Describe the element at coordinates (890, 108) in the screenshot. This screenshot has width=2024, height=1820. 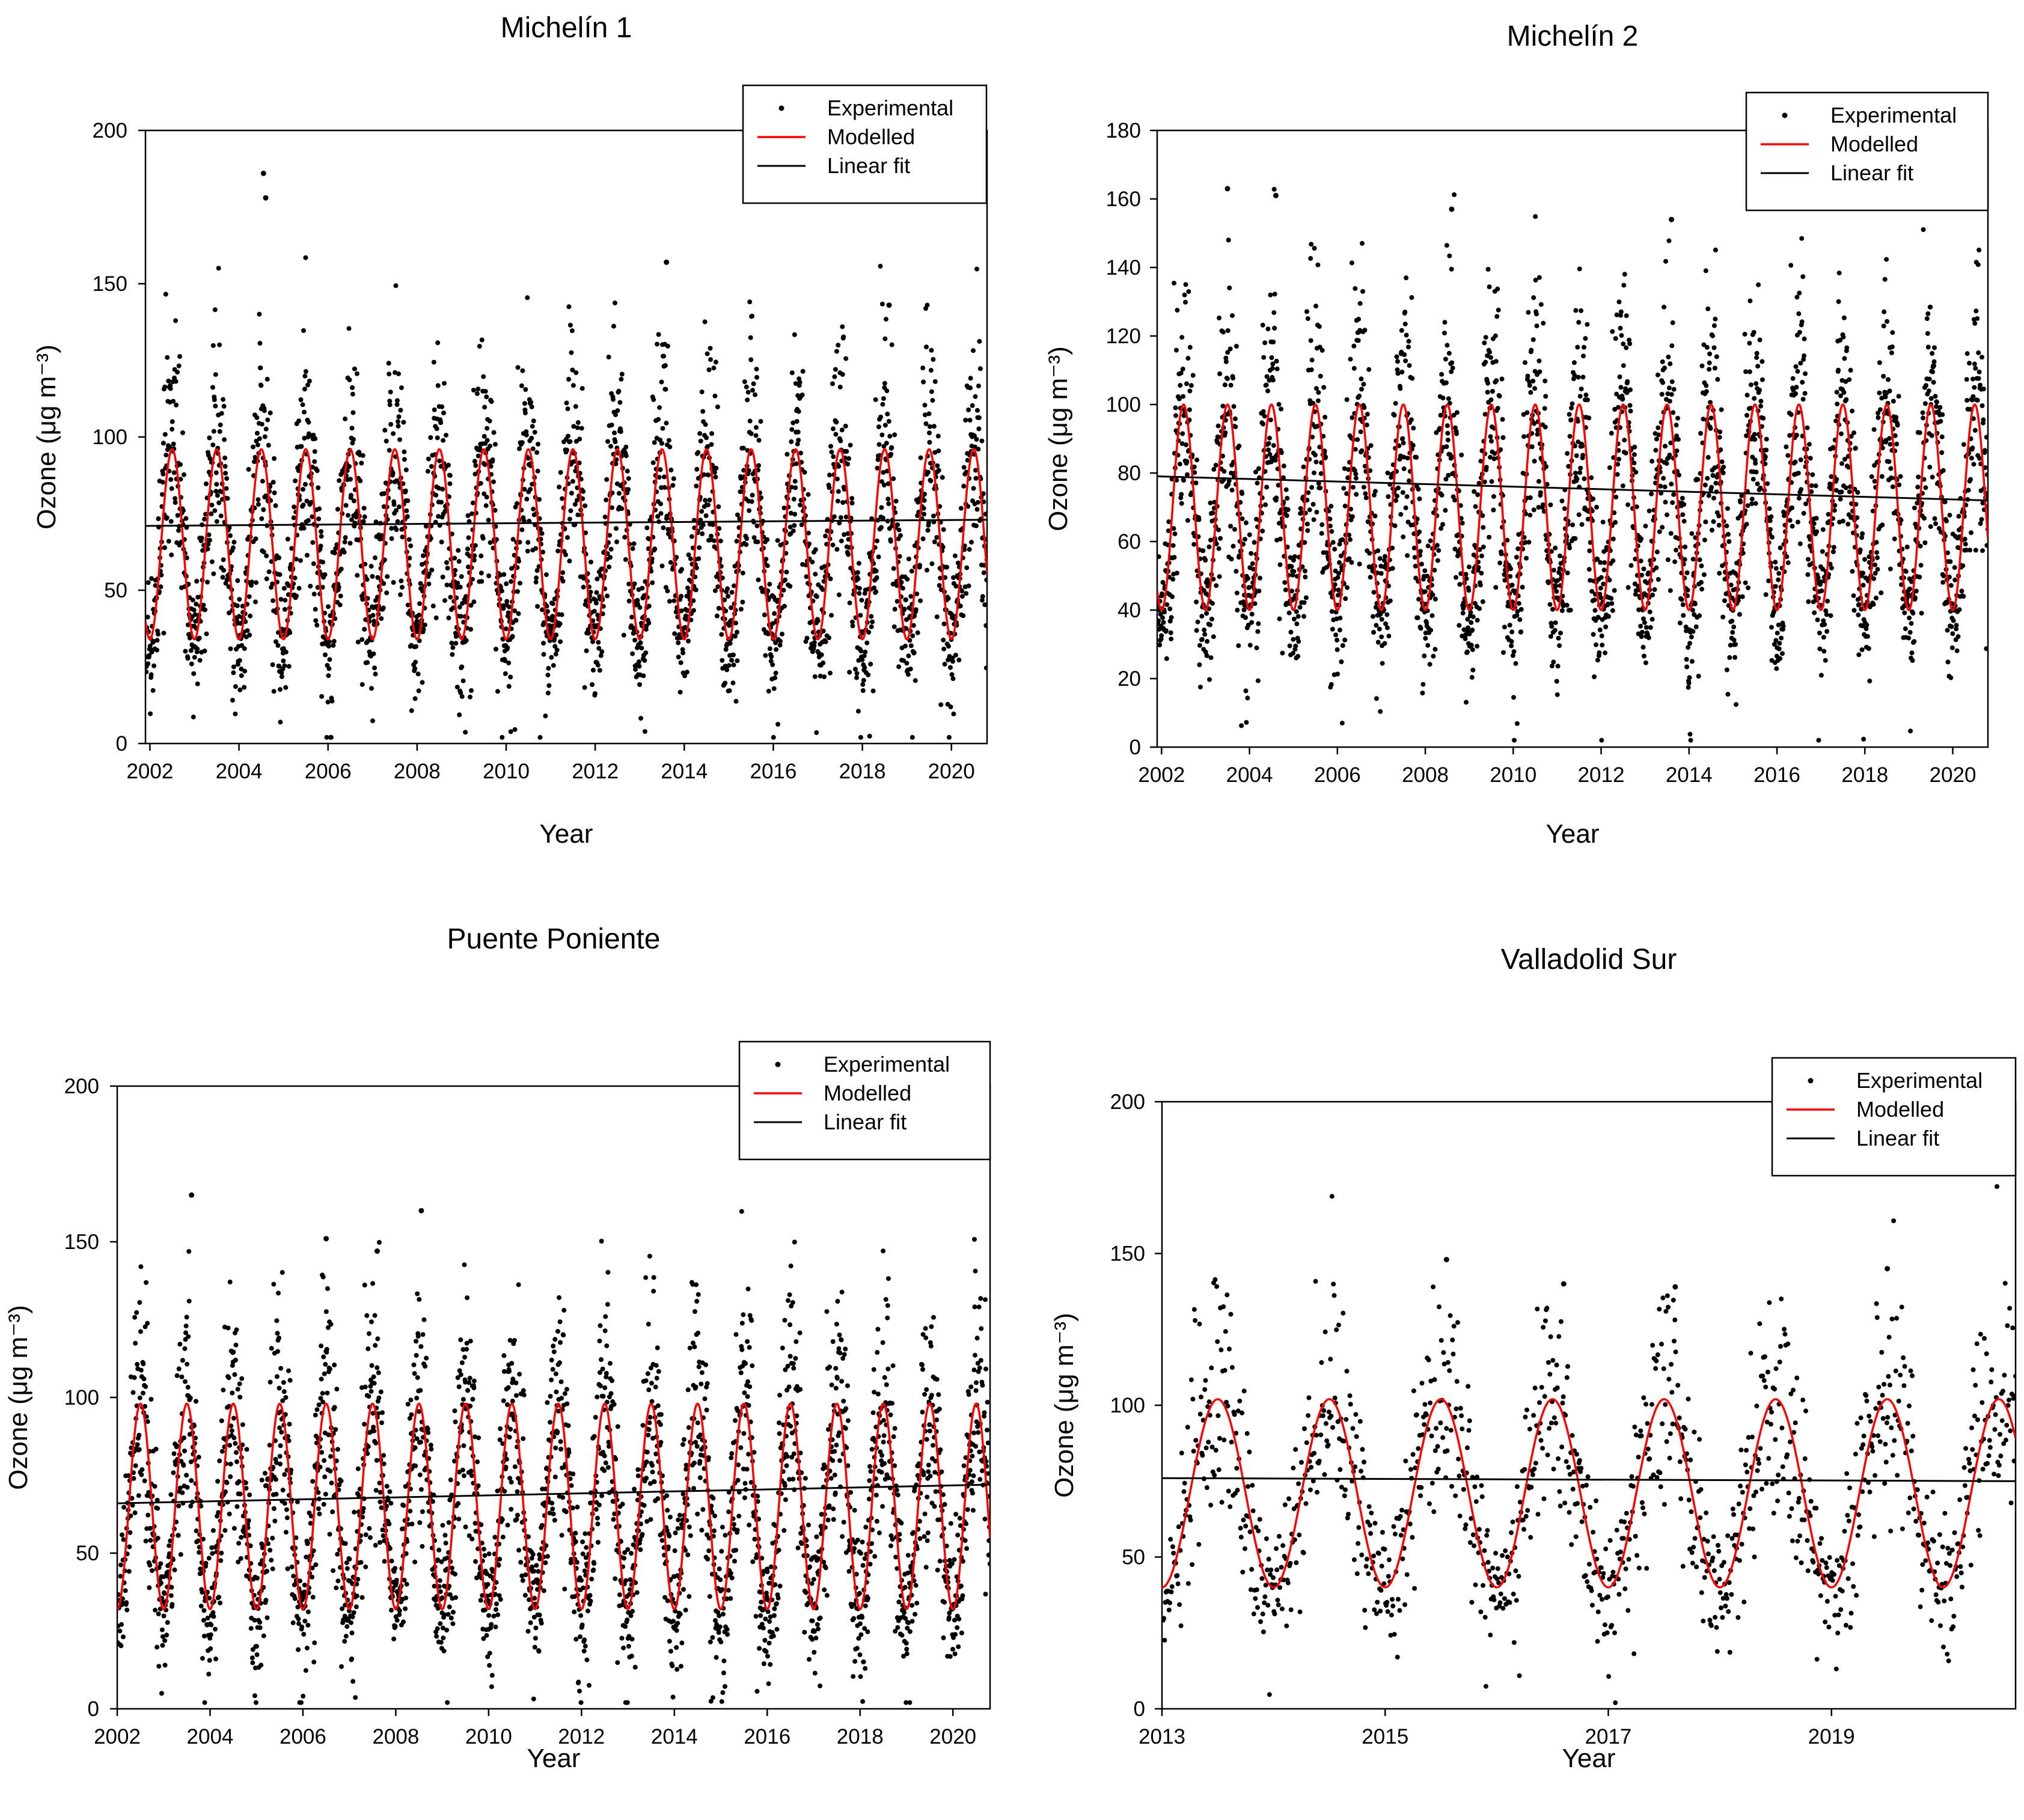
I see `legend-label: Experimental` at that location.